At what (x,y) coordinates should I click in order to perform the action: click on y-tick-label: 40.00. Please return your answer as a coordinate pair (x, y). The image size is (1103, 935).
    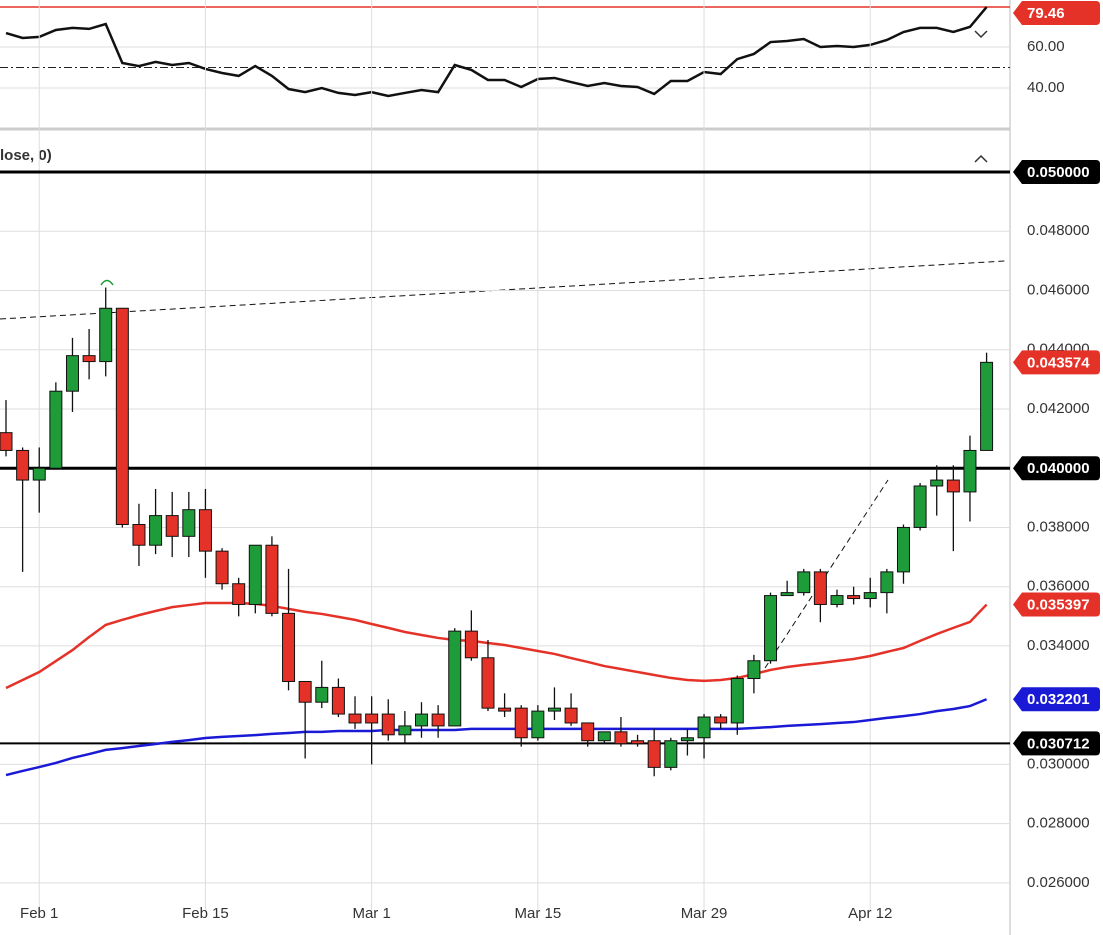
    Looking at the image, I should click on (1046, 87).